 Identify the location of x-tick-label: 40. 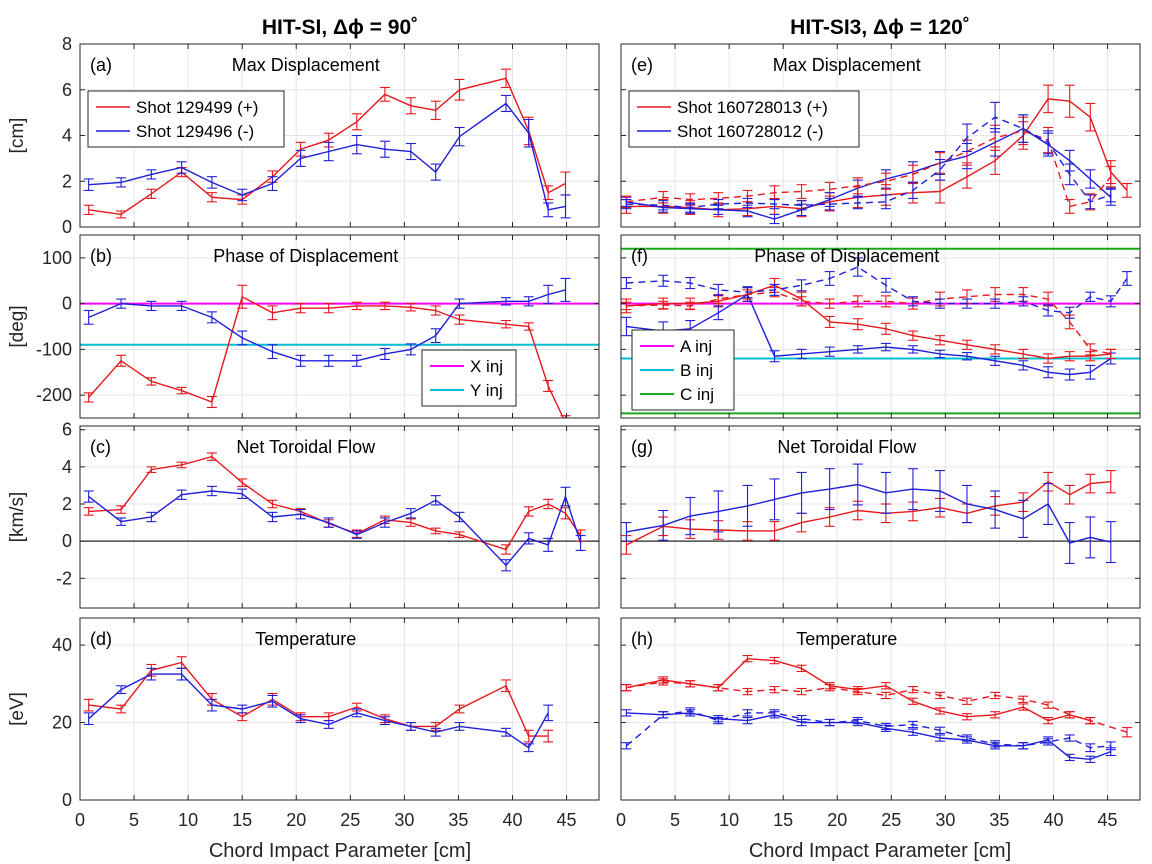
(512, 820).